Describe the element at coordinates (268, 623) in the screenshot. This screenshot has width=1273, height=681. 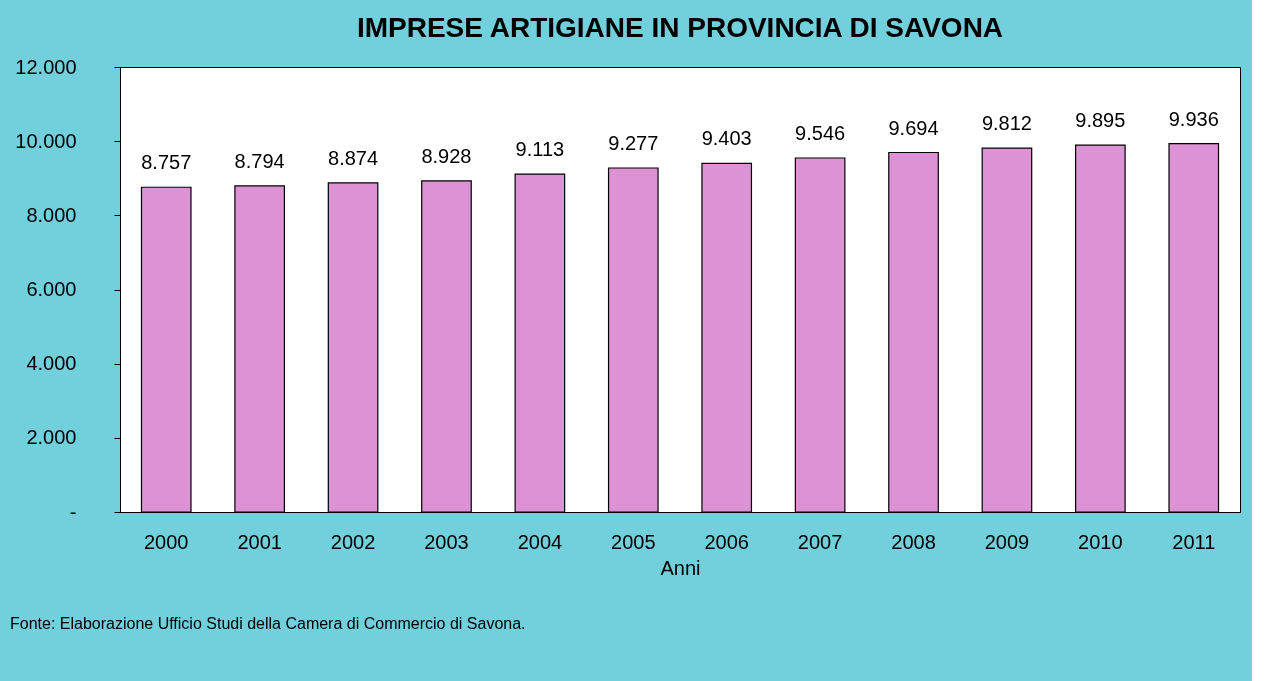
I see `source-note: Fonte: Elaborazione Ufficio Studi della Camera di Commercio di Savona.` at that location.